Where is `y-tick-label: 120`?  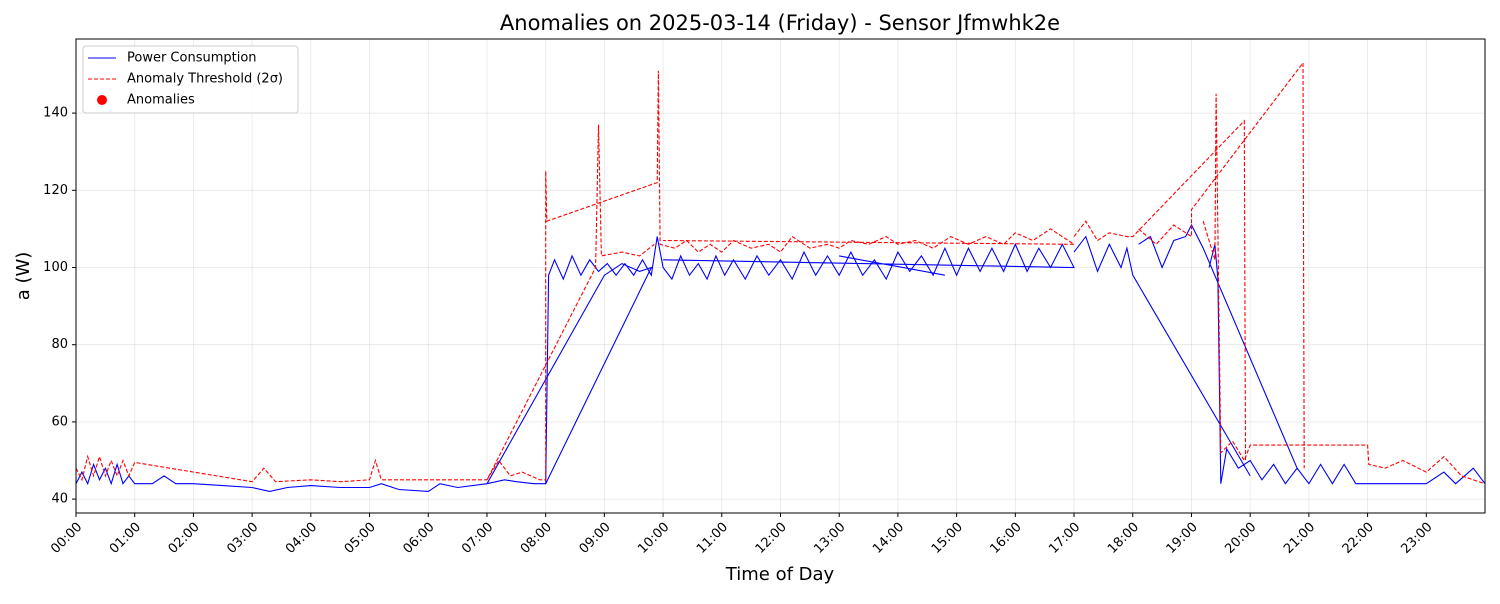
y-tick-label: 120 is located at coordinates (55, 190).